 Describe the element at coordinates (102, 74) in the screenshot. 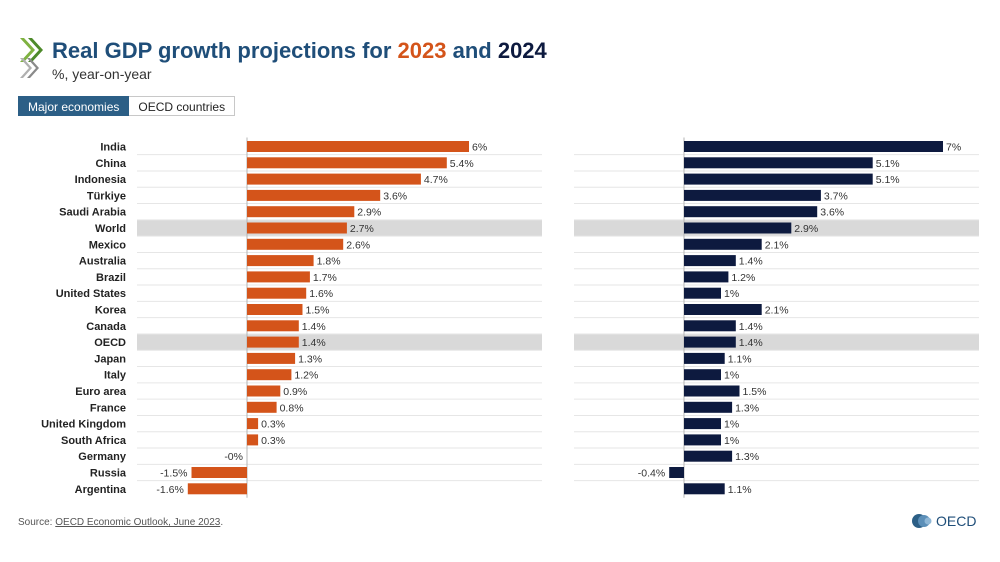

I see `subtitle: %, year-on-year` at that location.